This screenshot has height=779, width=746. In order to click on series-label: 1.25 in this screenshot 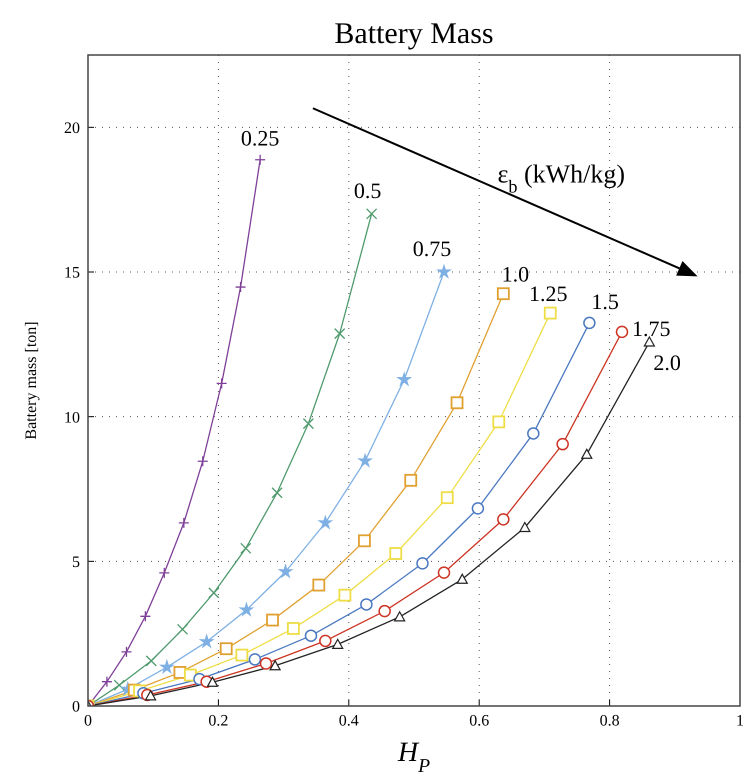, I will do `click(548, 293)`.